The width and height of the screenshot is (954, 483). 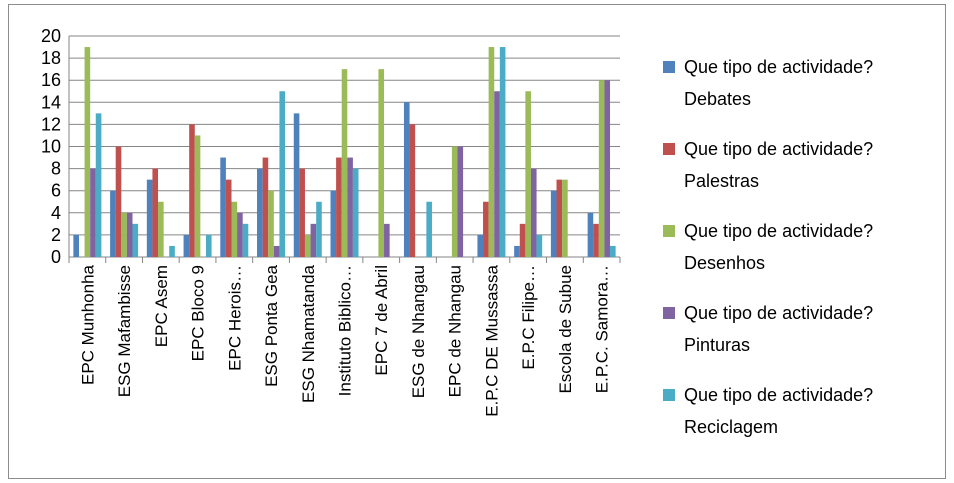 I want to click on y-tick-label: 14, so click(x=51, y=102).